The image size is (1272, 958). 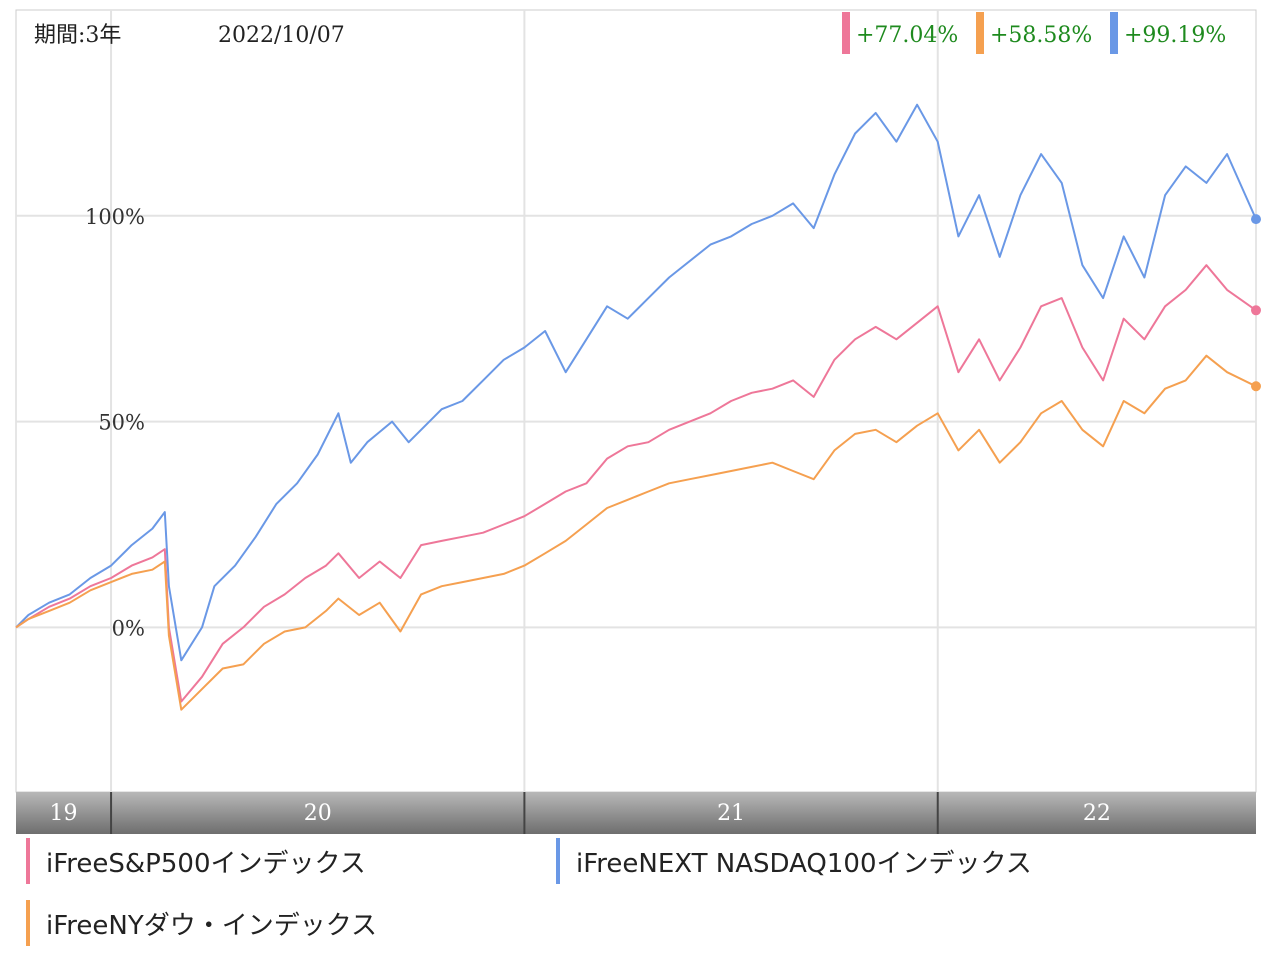 I want to click on legend-item-nasdaq: iFreeNEXT NASDAQ100インデックス, so click(x=794, y=861).